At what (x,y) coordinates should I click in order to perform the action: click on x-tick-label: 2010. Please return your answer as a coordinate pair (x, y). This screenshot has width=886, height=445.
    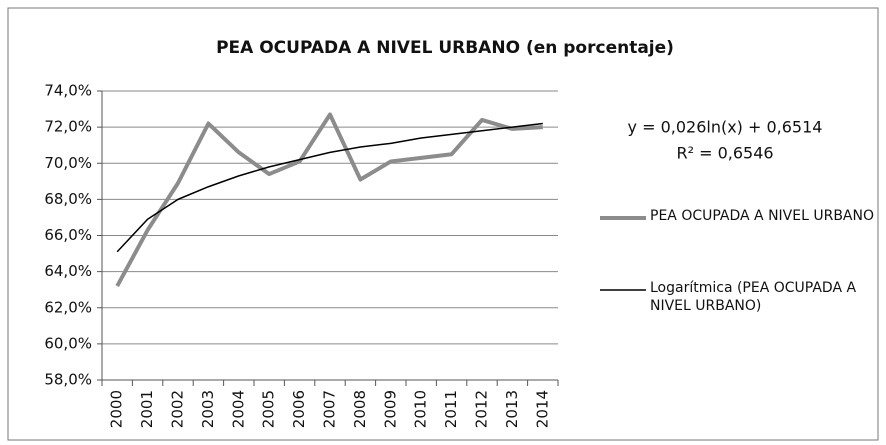
    Looking at the image, I should click on (421, 409).